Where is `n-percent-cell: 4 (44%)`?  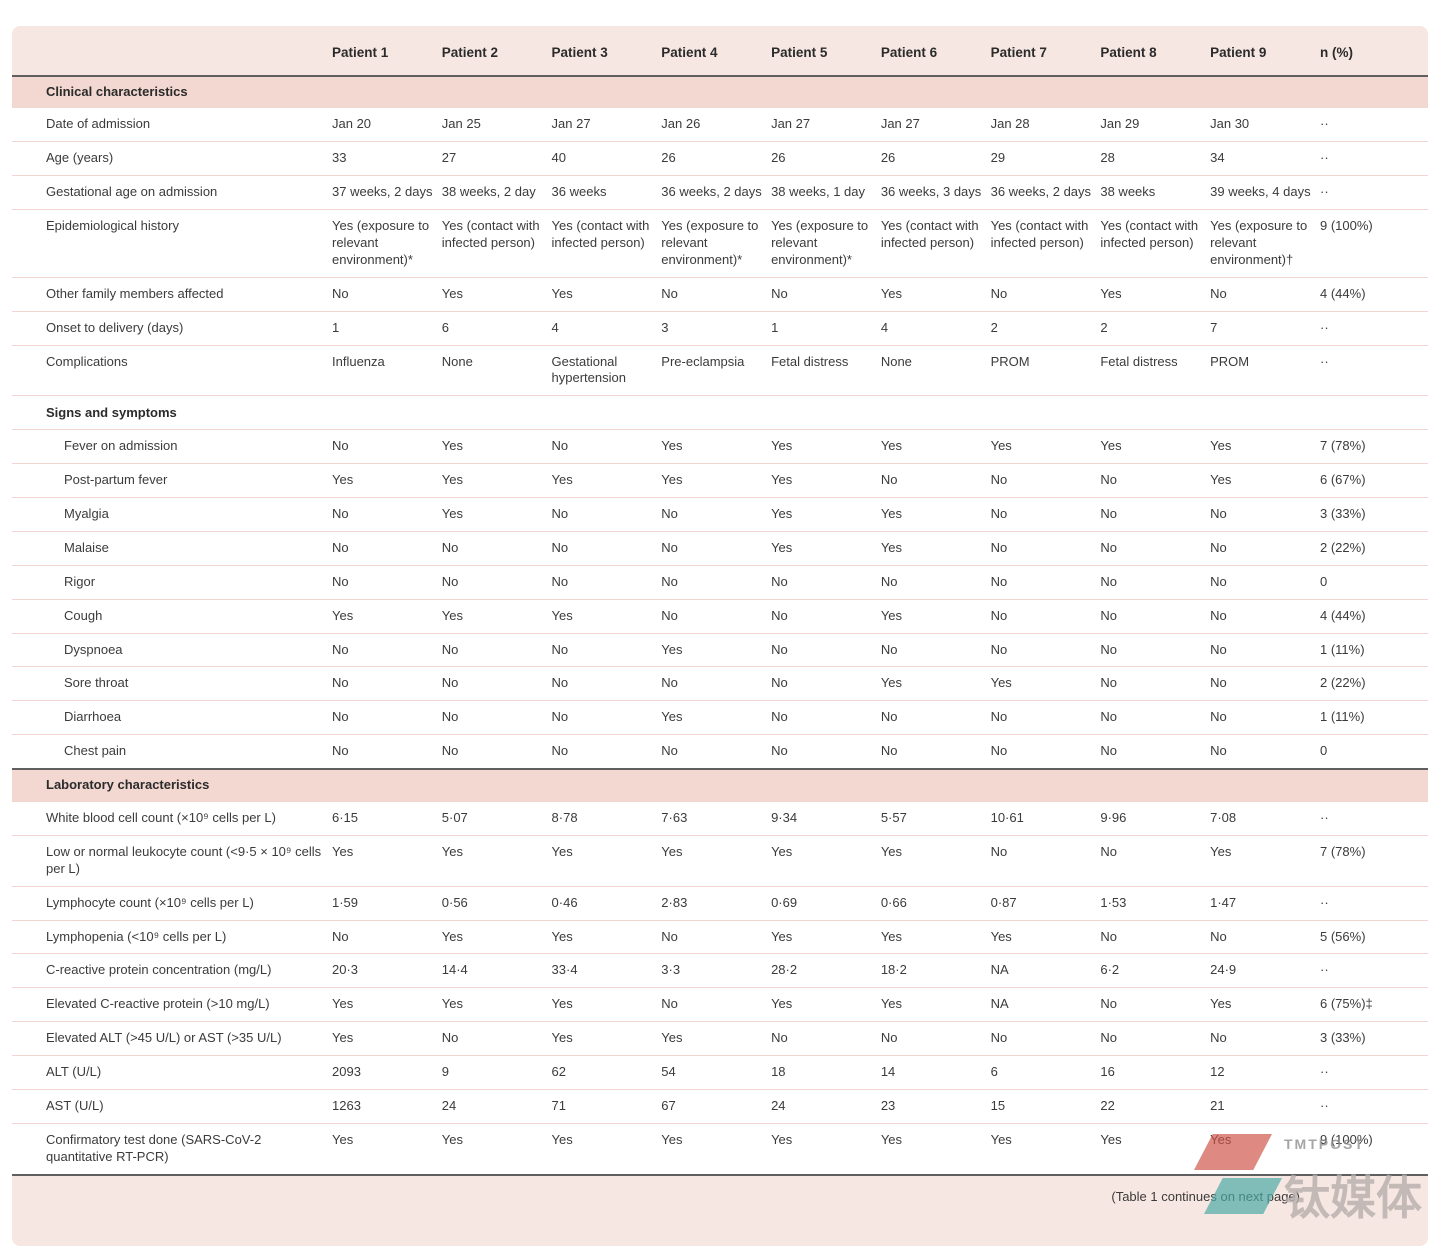
n-percent-cell: 4 (44%) is located at coordinates (1374, 616).